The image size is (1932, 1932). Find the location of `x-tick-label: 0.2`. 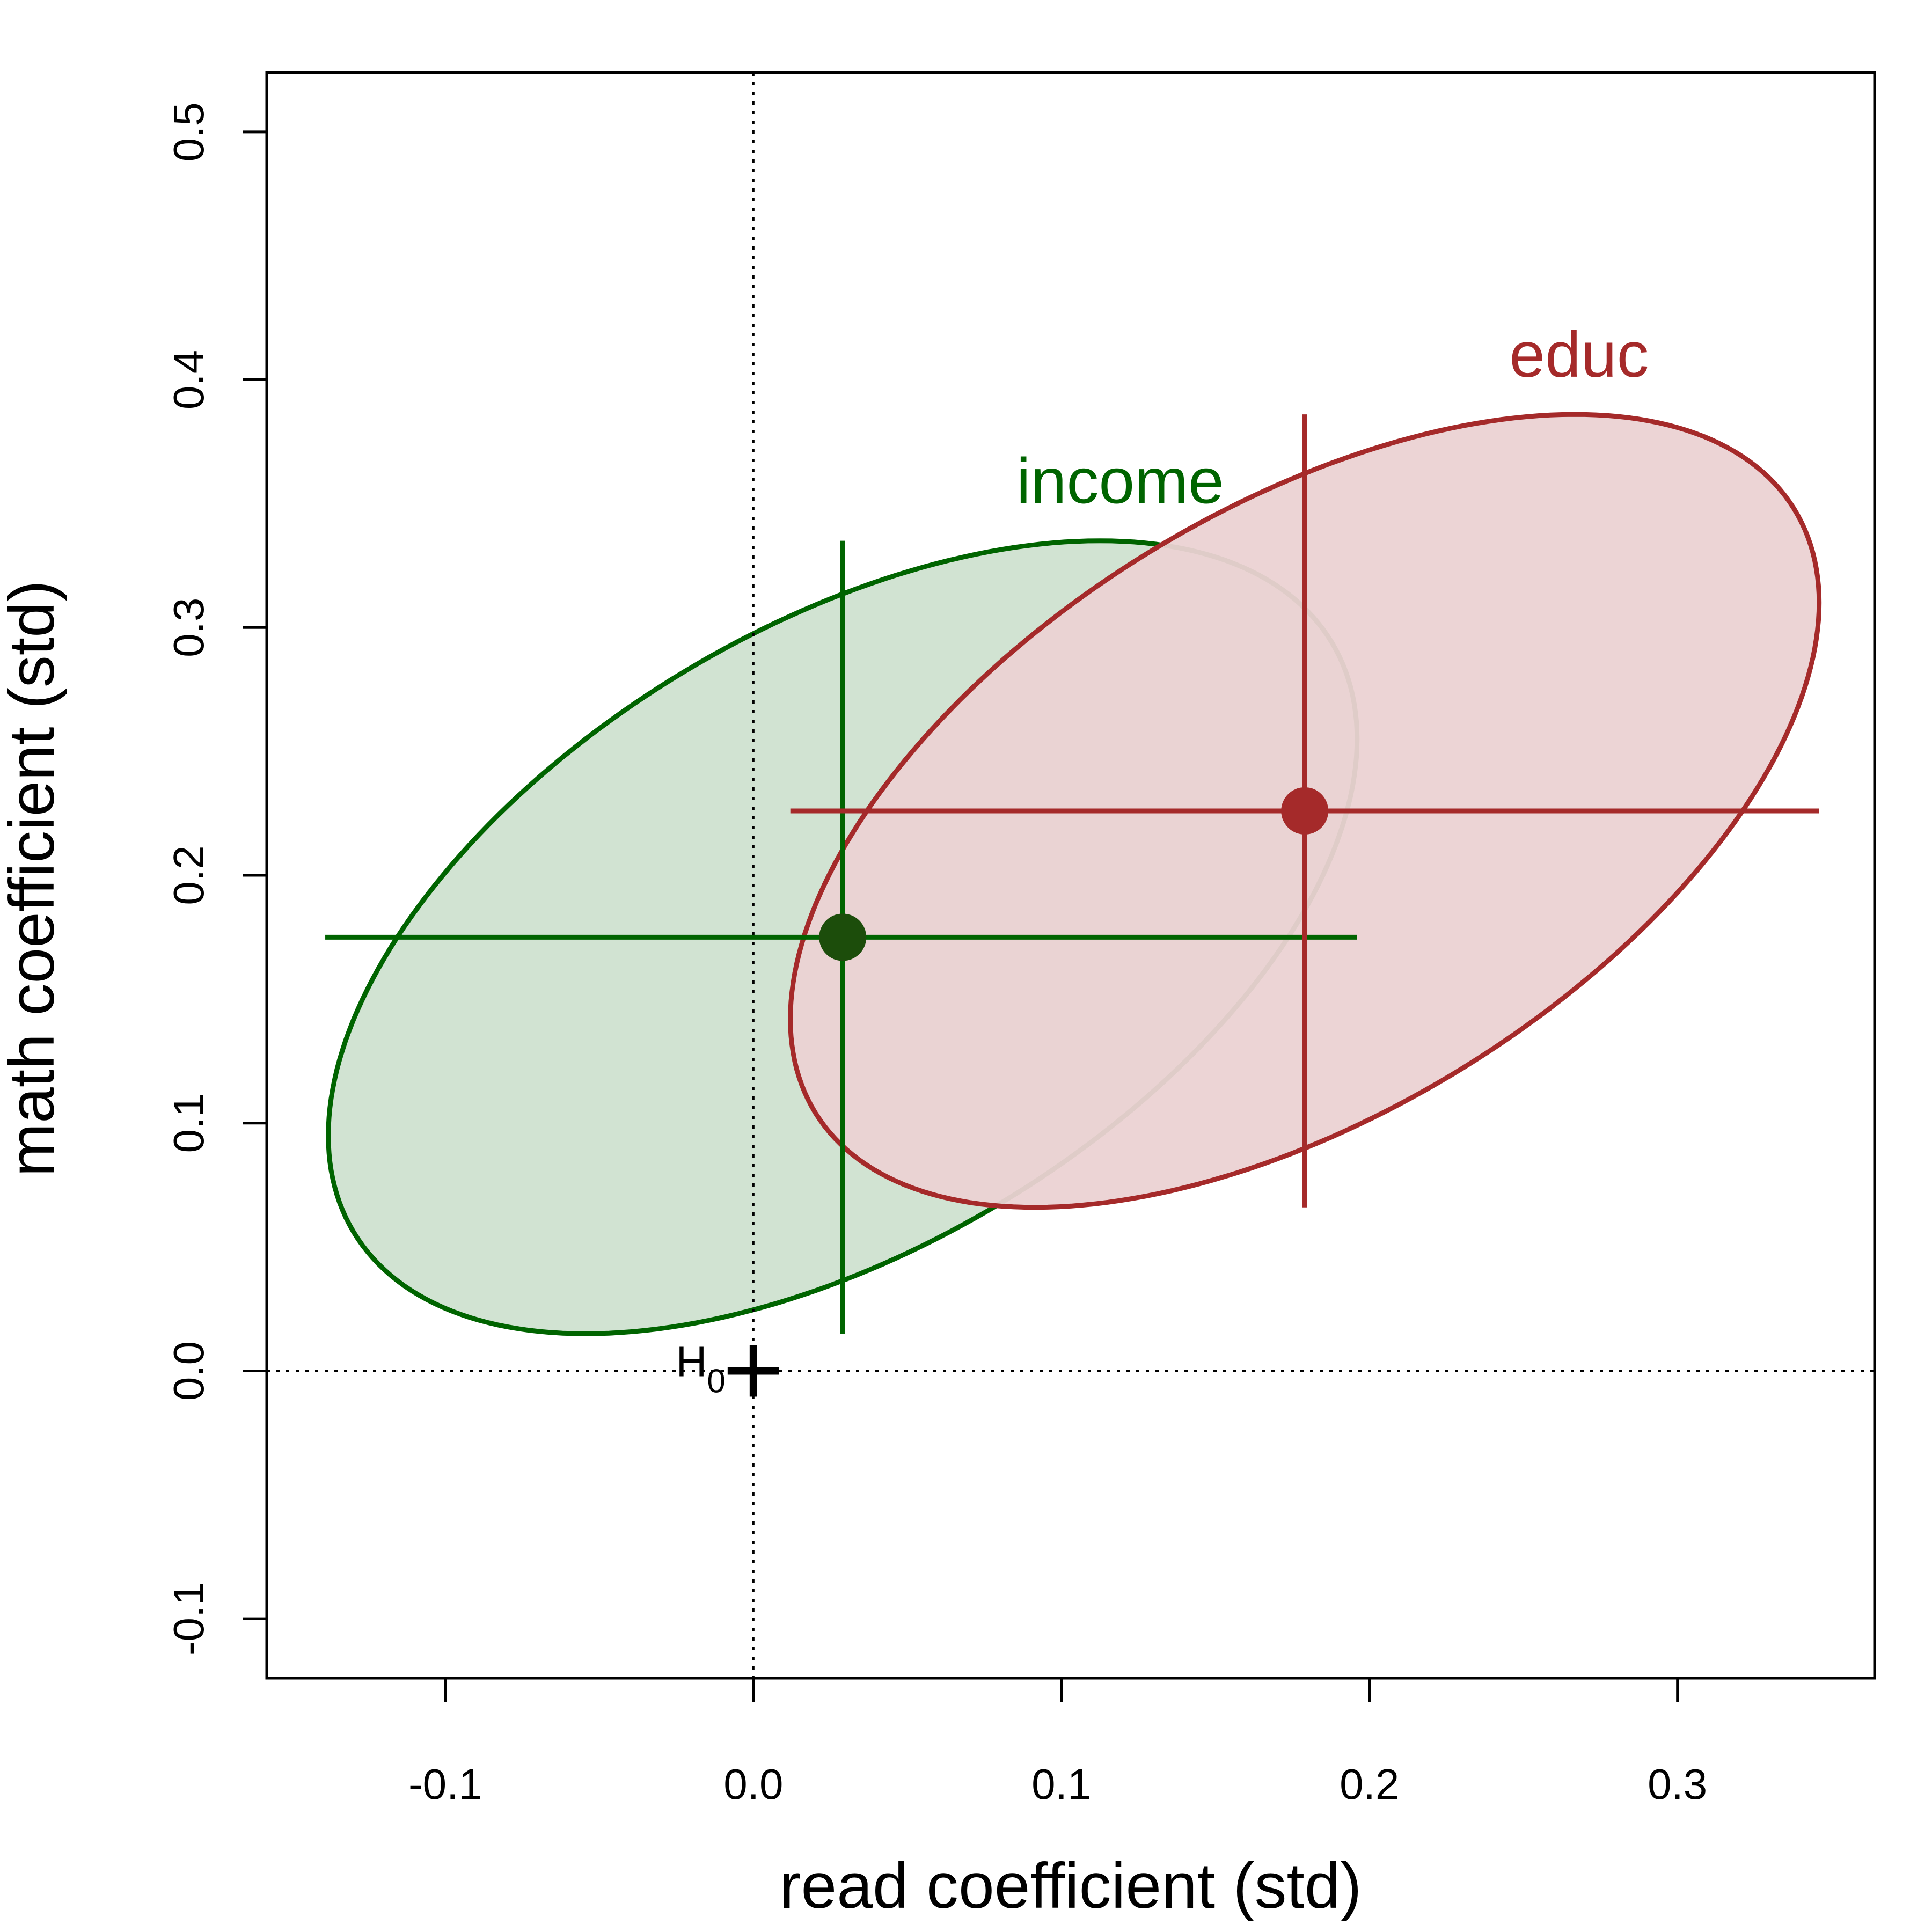

x-tick-label: 0.2 is located at coordinates (1369, 1784).